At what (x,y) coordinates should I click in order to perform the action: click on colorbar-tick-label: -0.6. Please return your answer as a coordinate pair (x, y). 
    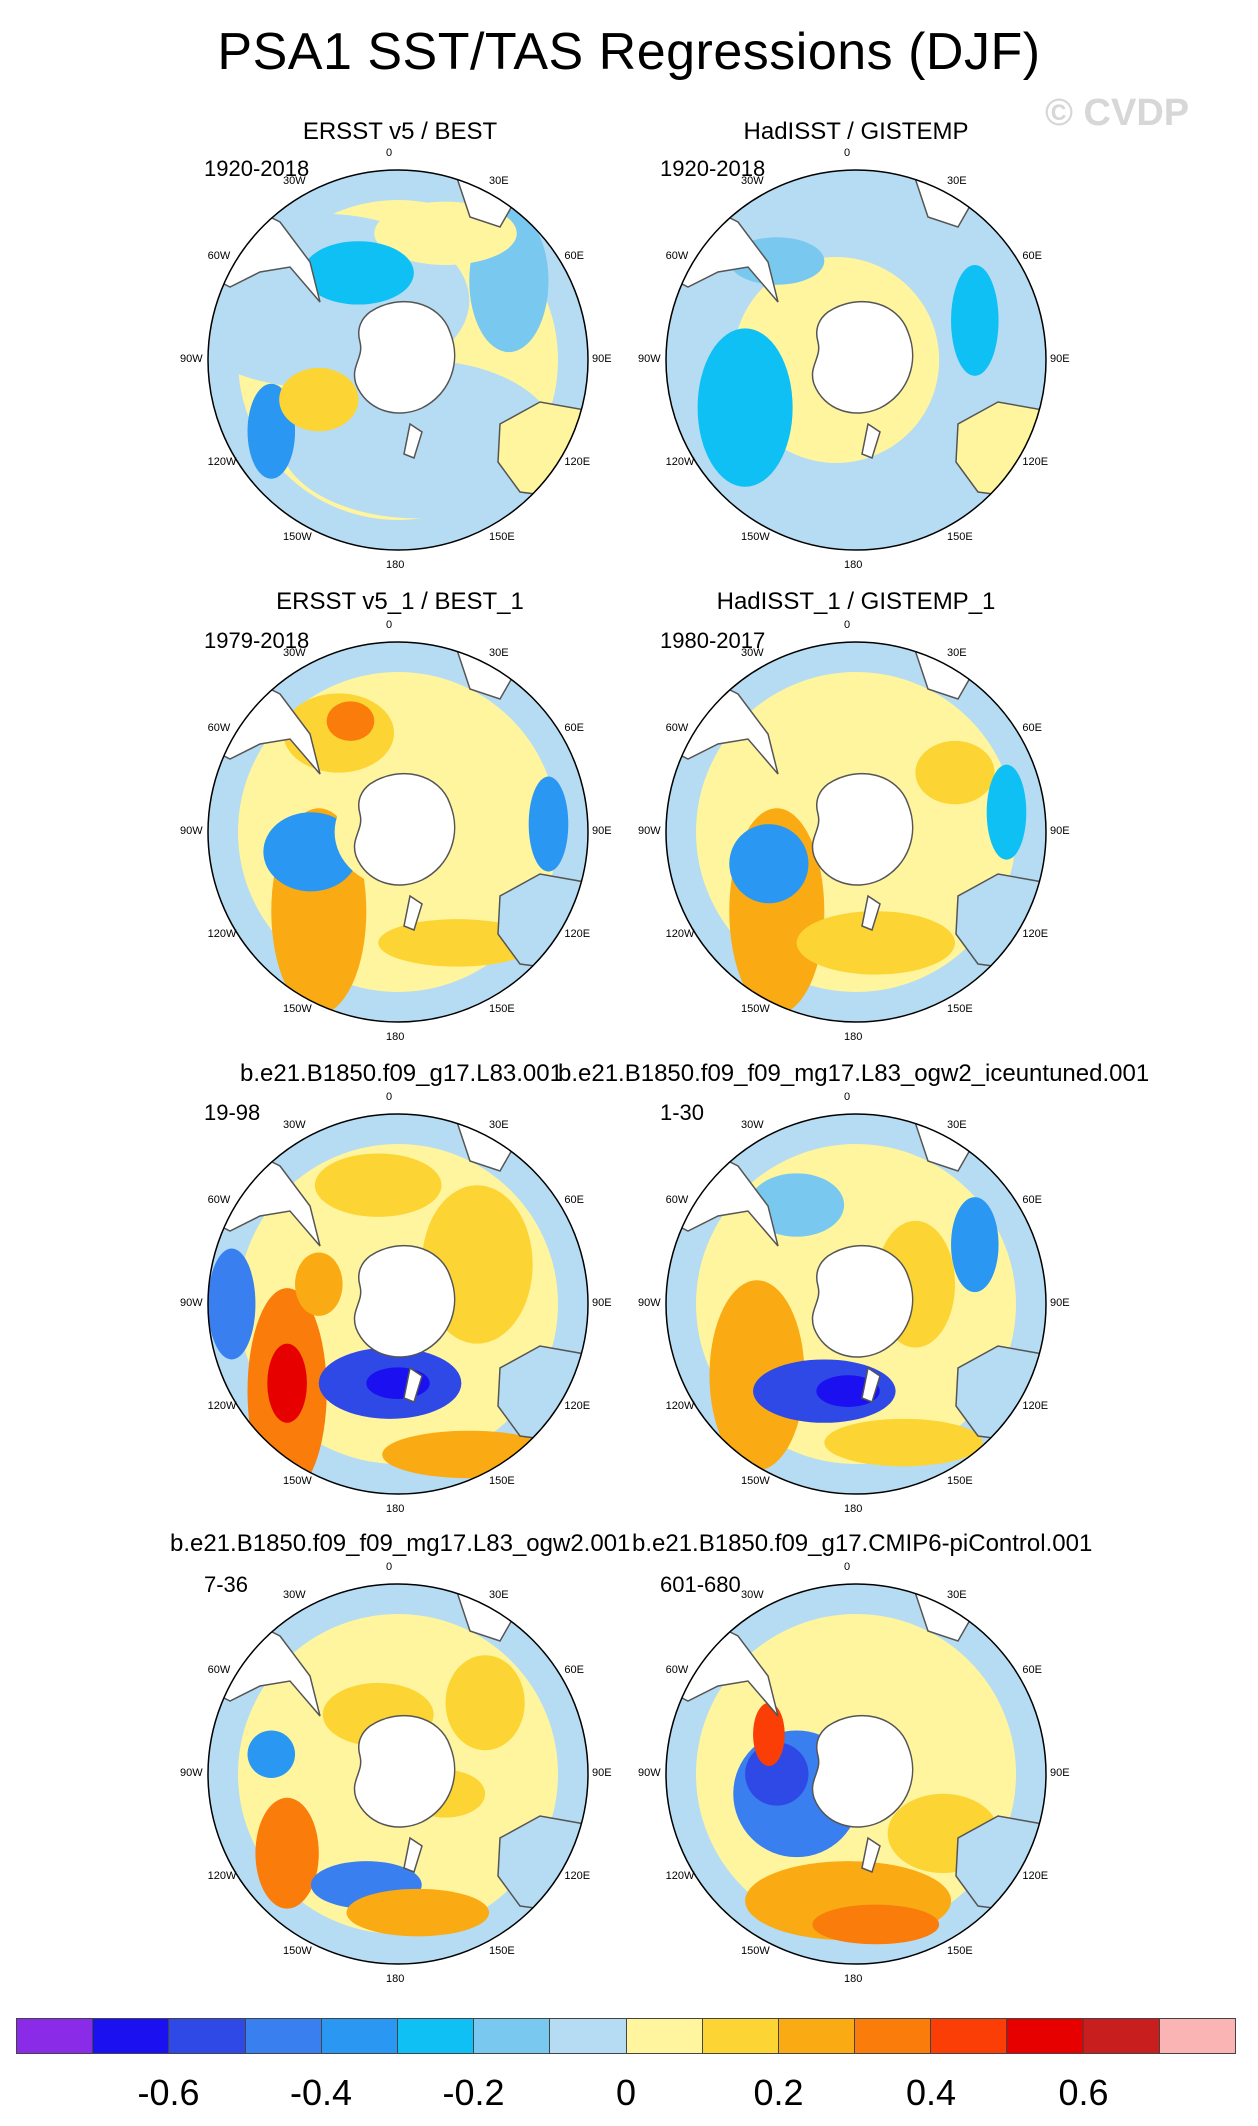
    Looking at the image, I should click on (168, 2092).